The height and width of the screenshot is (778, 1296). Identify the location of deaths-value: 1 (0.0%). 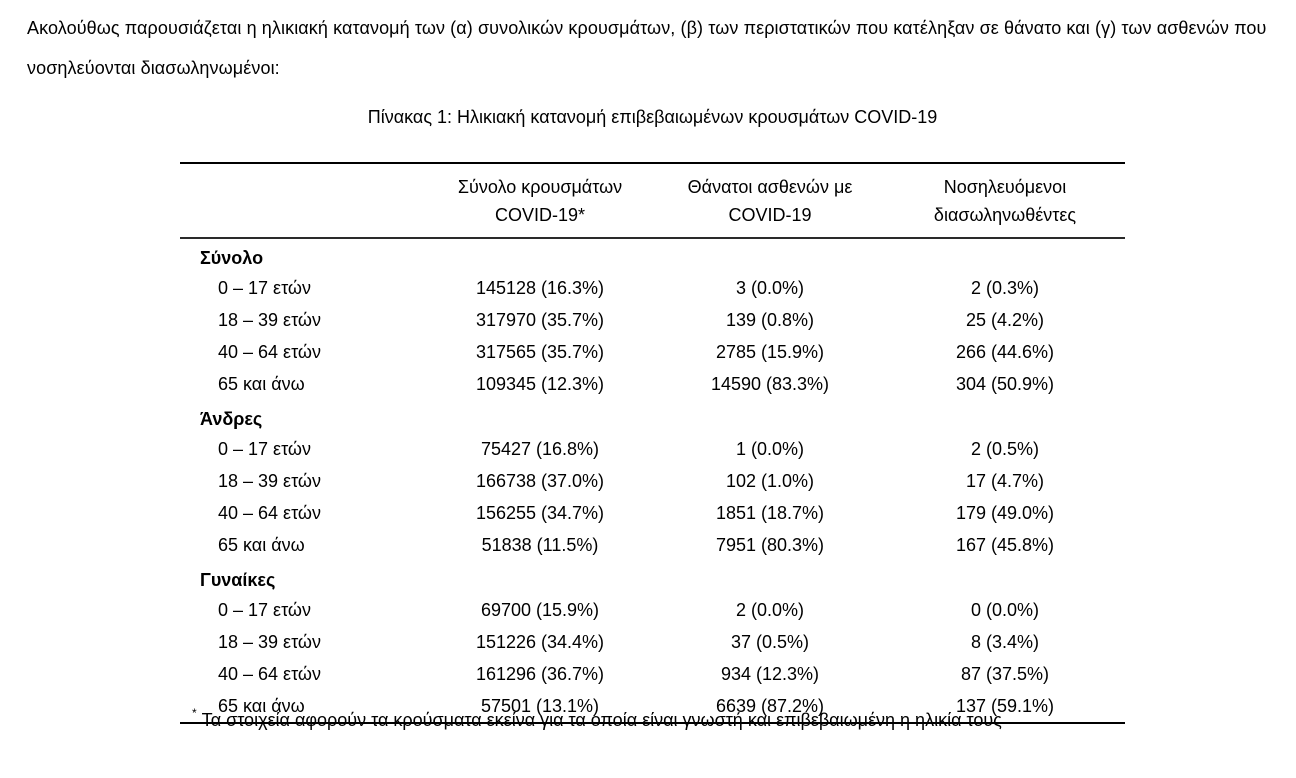
(770, 448).